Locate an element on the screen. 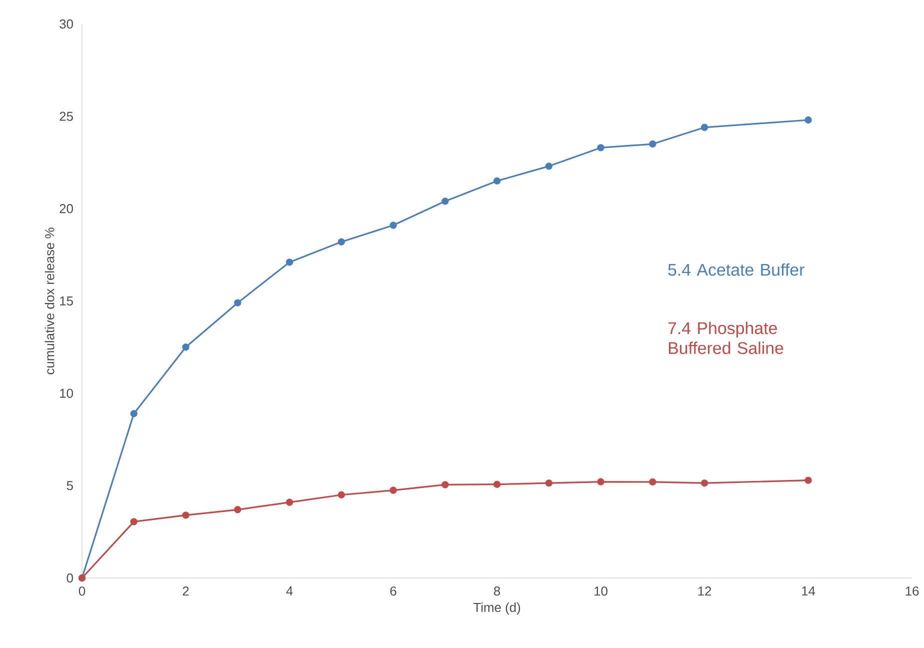  y-tick-label: 0 is located at coordinates (69, 578).